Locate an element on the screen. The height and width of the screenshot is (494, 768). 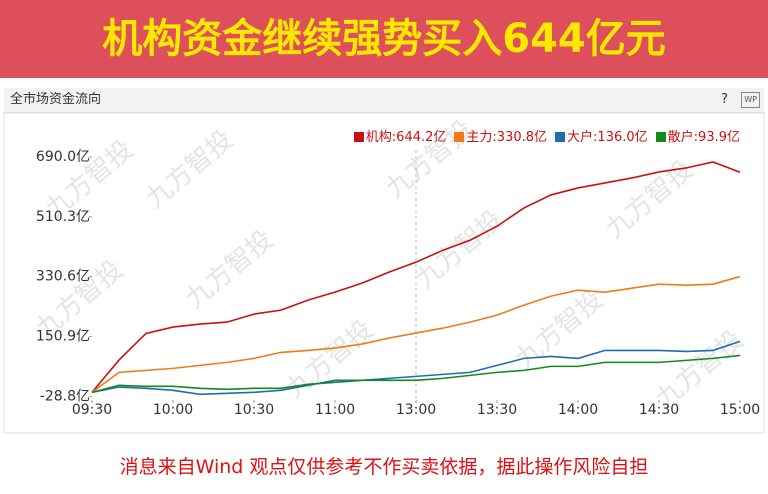
icon-button: WP is located at coordinates (750, 100).